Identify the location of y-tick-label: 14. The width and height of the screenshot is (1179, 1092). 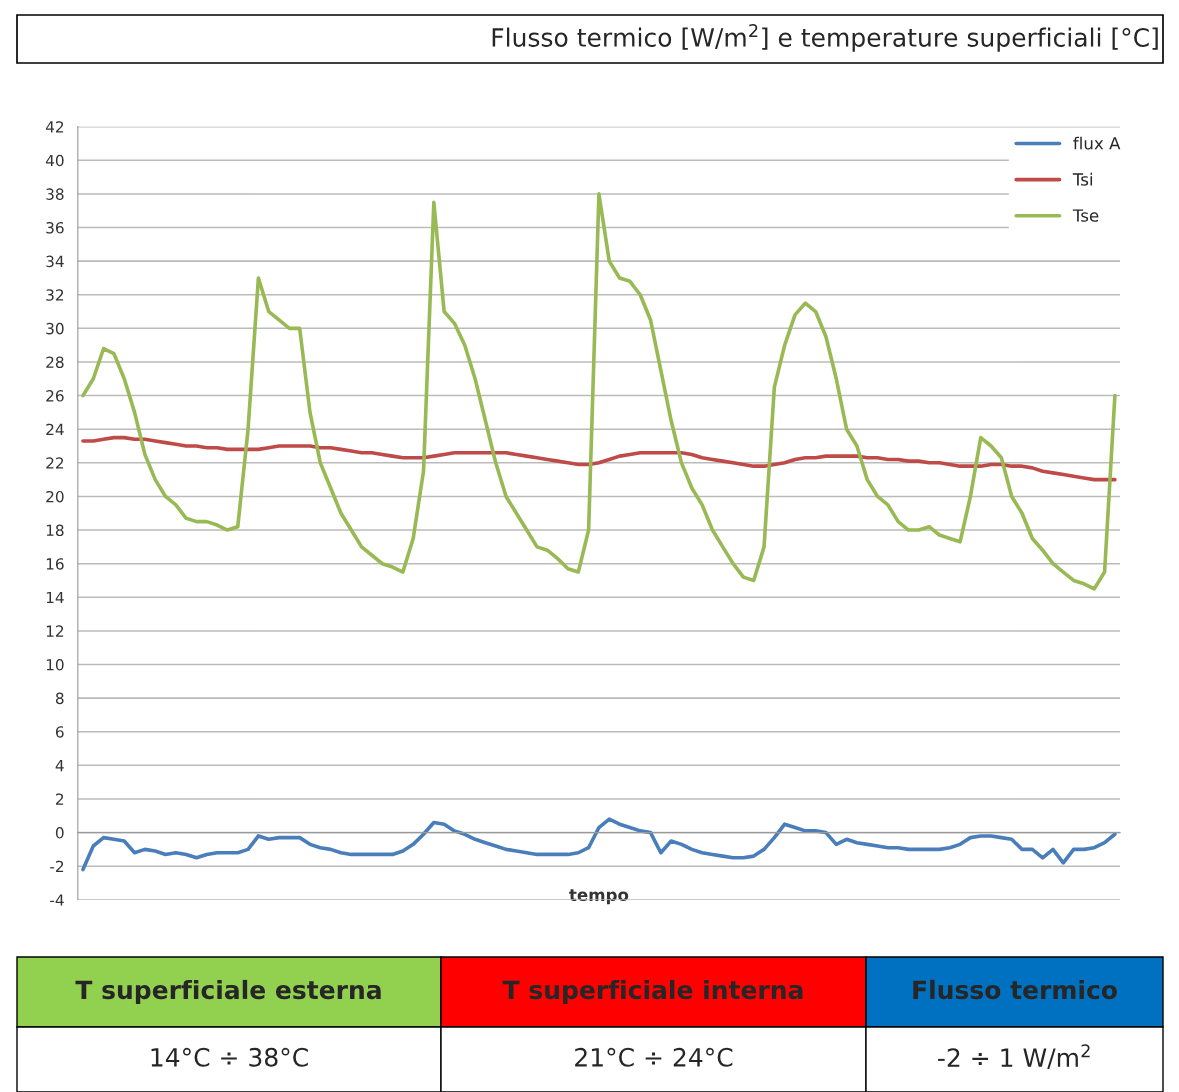
(55, 597).